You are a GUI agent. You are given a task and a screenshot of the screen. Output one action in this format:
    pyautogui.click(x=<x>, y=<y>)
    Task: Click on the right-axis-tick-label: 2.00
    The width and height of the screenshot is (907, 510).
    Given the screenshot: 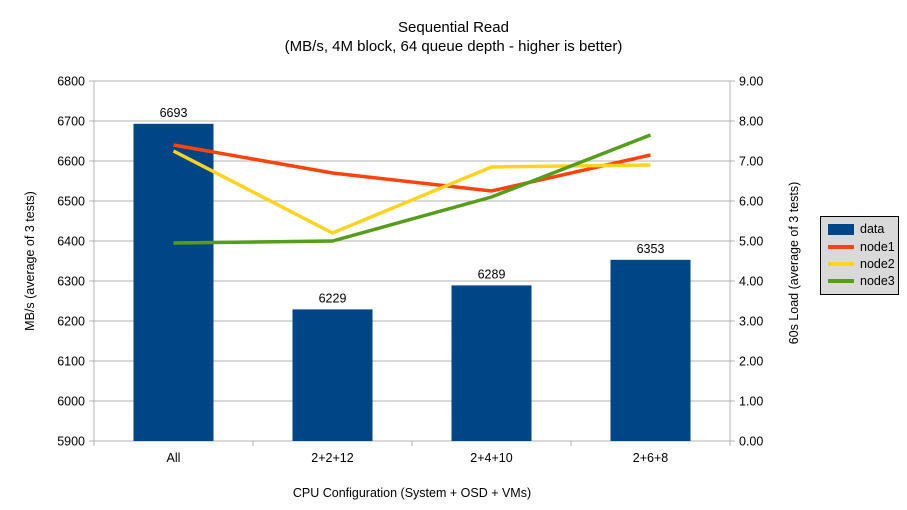 What is the action you would take?
    pyautogui.click(x=751, y=361)
    